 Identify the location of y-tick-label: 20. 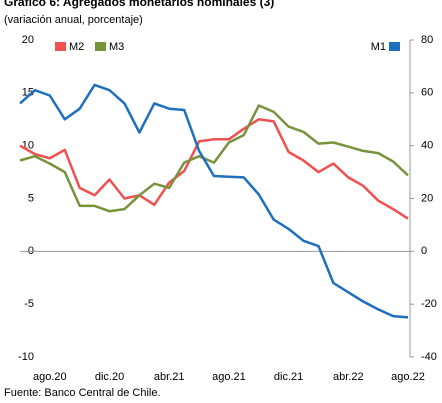
(28, 40).